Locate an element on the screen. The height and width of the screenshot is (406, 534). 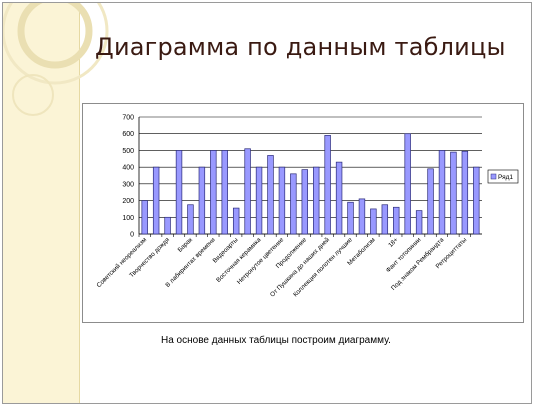
y-tick-label: 0 is located at coordinates (132, 235).